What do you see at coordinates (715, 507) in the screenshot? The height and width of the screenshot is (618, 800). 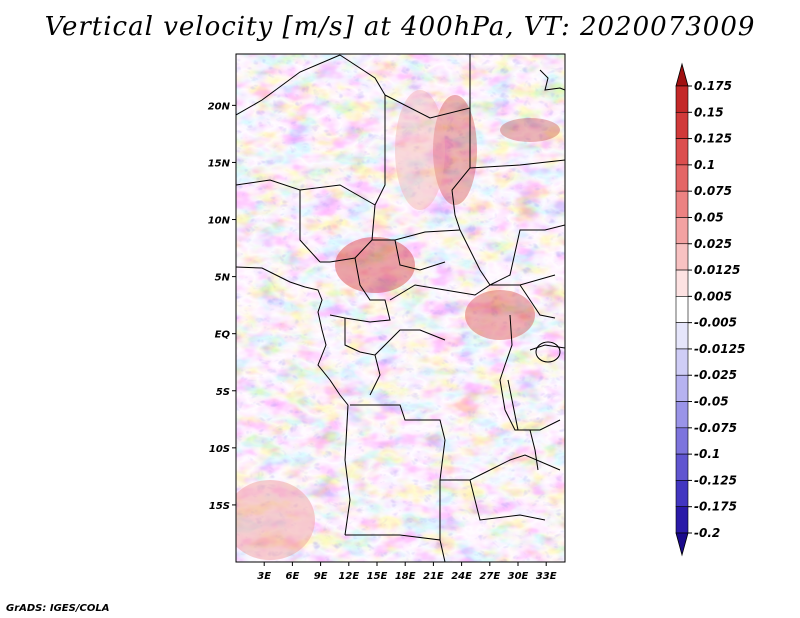 I see `colorbar-label: -0.175` at bounding box center [715, 507].